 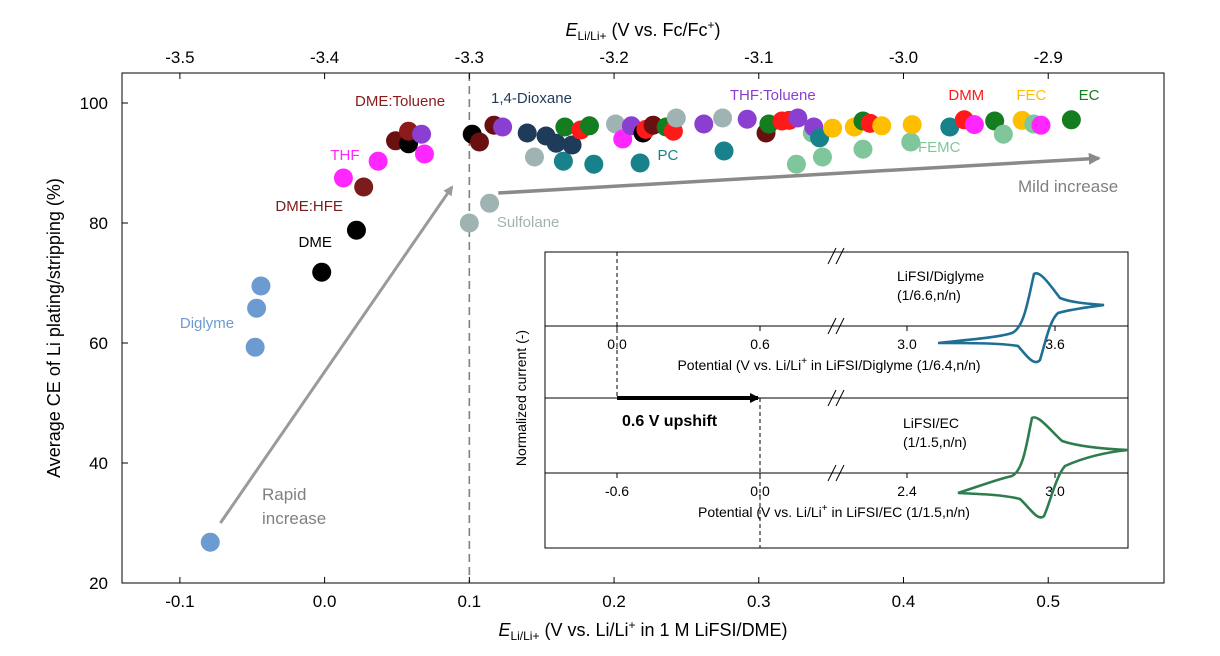 What do you see at coordinates (325, 601) in the screenshot?
I see `x-tick-label: 0.0` at bounding box center [325, 601].